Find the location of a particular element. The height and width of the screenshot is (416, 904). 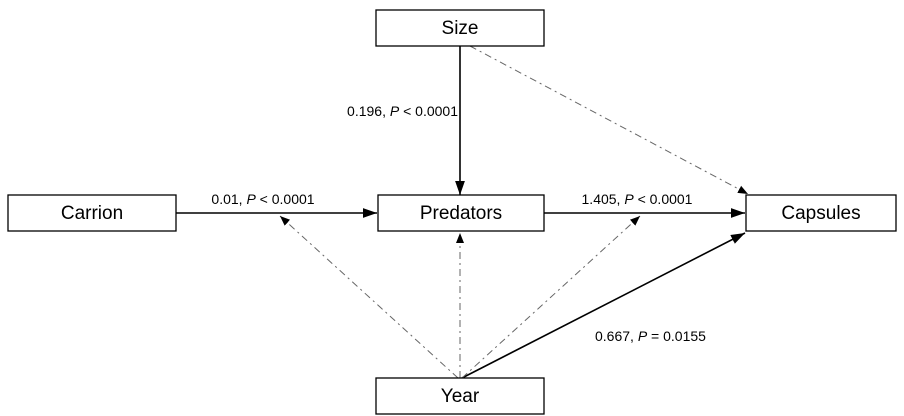

node-label: Year is located at coordinates (460, 396).